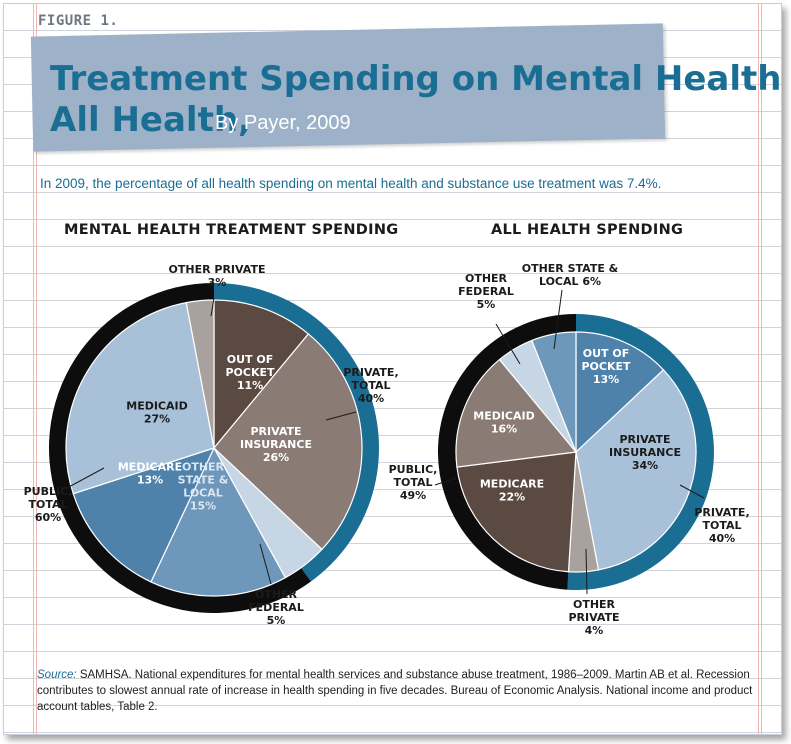 The image size is (791, 744). What do you see at coordinates (504, 423) in the screenshot?
I see `chart2-label-medicaid: MEDICAID 16%` at bounding box center [504, 423].